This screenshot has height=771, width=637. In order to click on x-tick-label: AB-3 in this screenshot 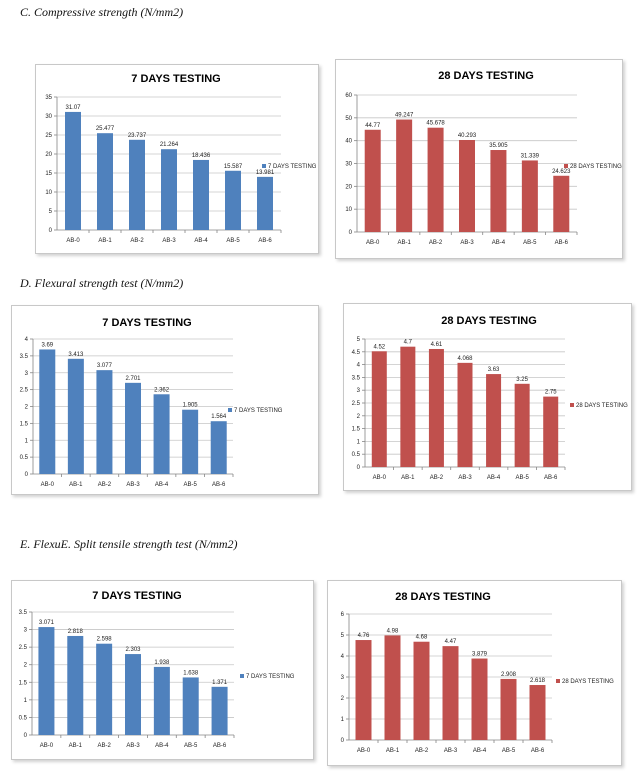, I will do `click(451, 751)`.